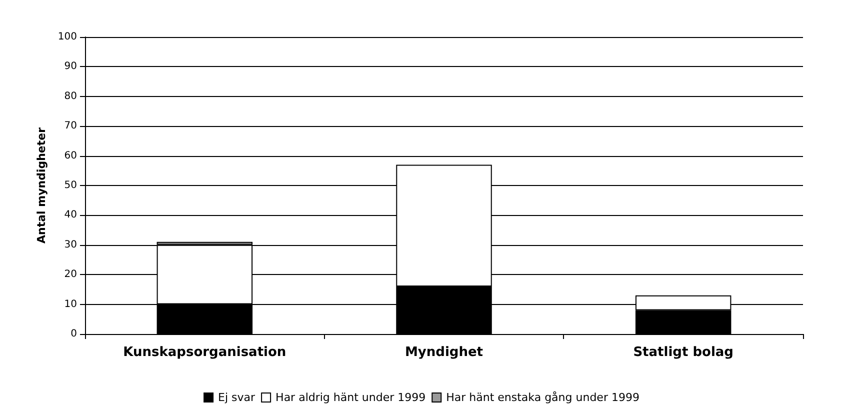 Image resolution: width=843 pixels, height=410 pixels. Describe the element at coordinates (41, 185) in the screenshot. I see `y-axis-title: Antal myndigheter` at that location.